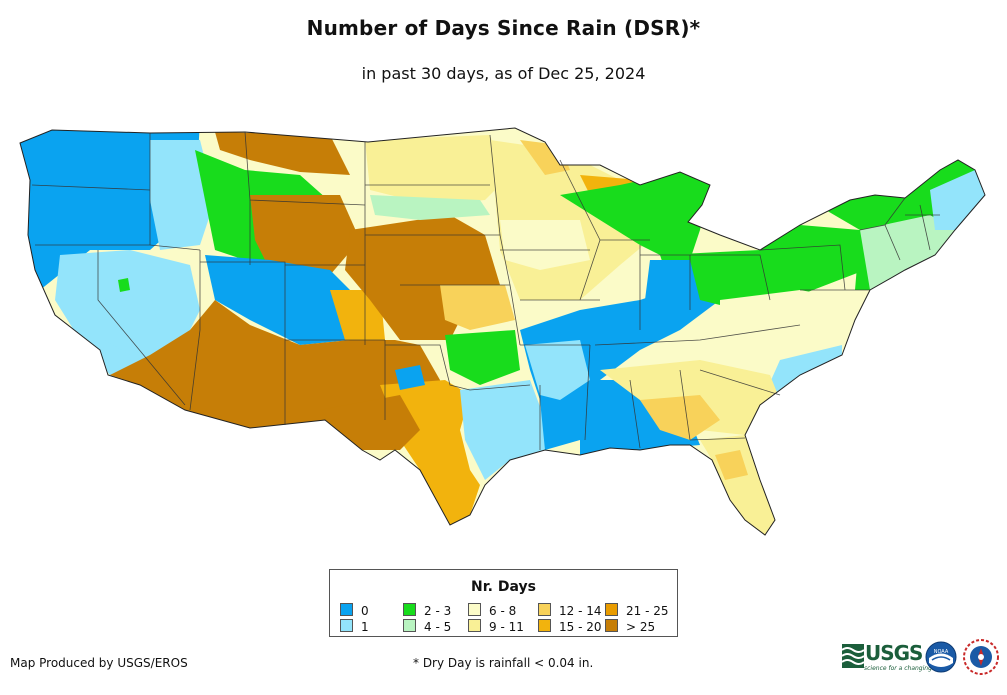 This screenshot has width=1007, height=695. Describe the element at coordinates (365, 611) in the screenshot. I see `legend-label: 0` at that location.